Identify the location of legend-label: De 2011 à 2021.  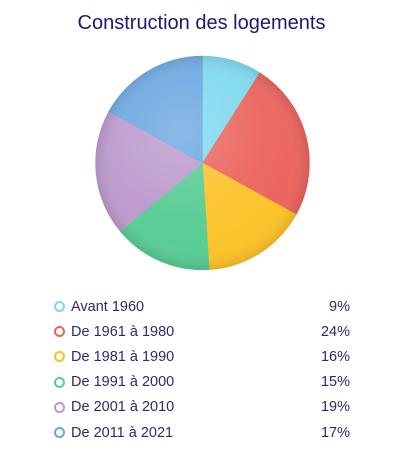
(122, 432).